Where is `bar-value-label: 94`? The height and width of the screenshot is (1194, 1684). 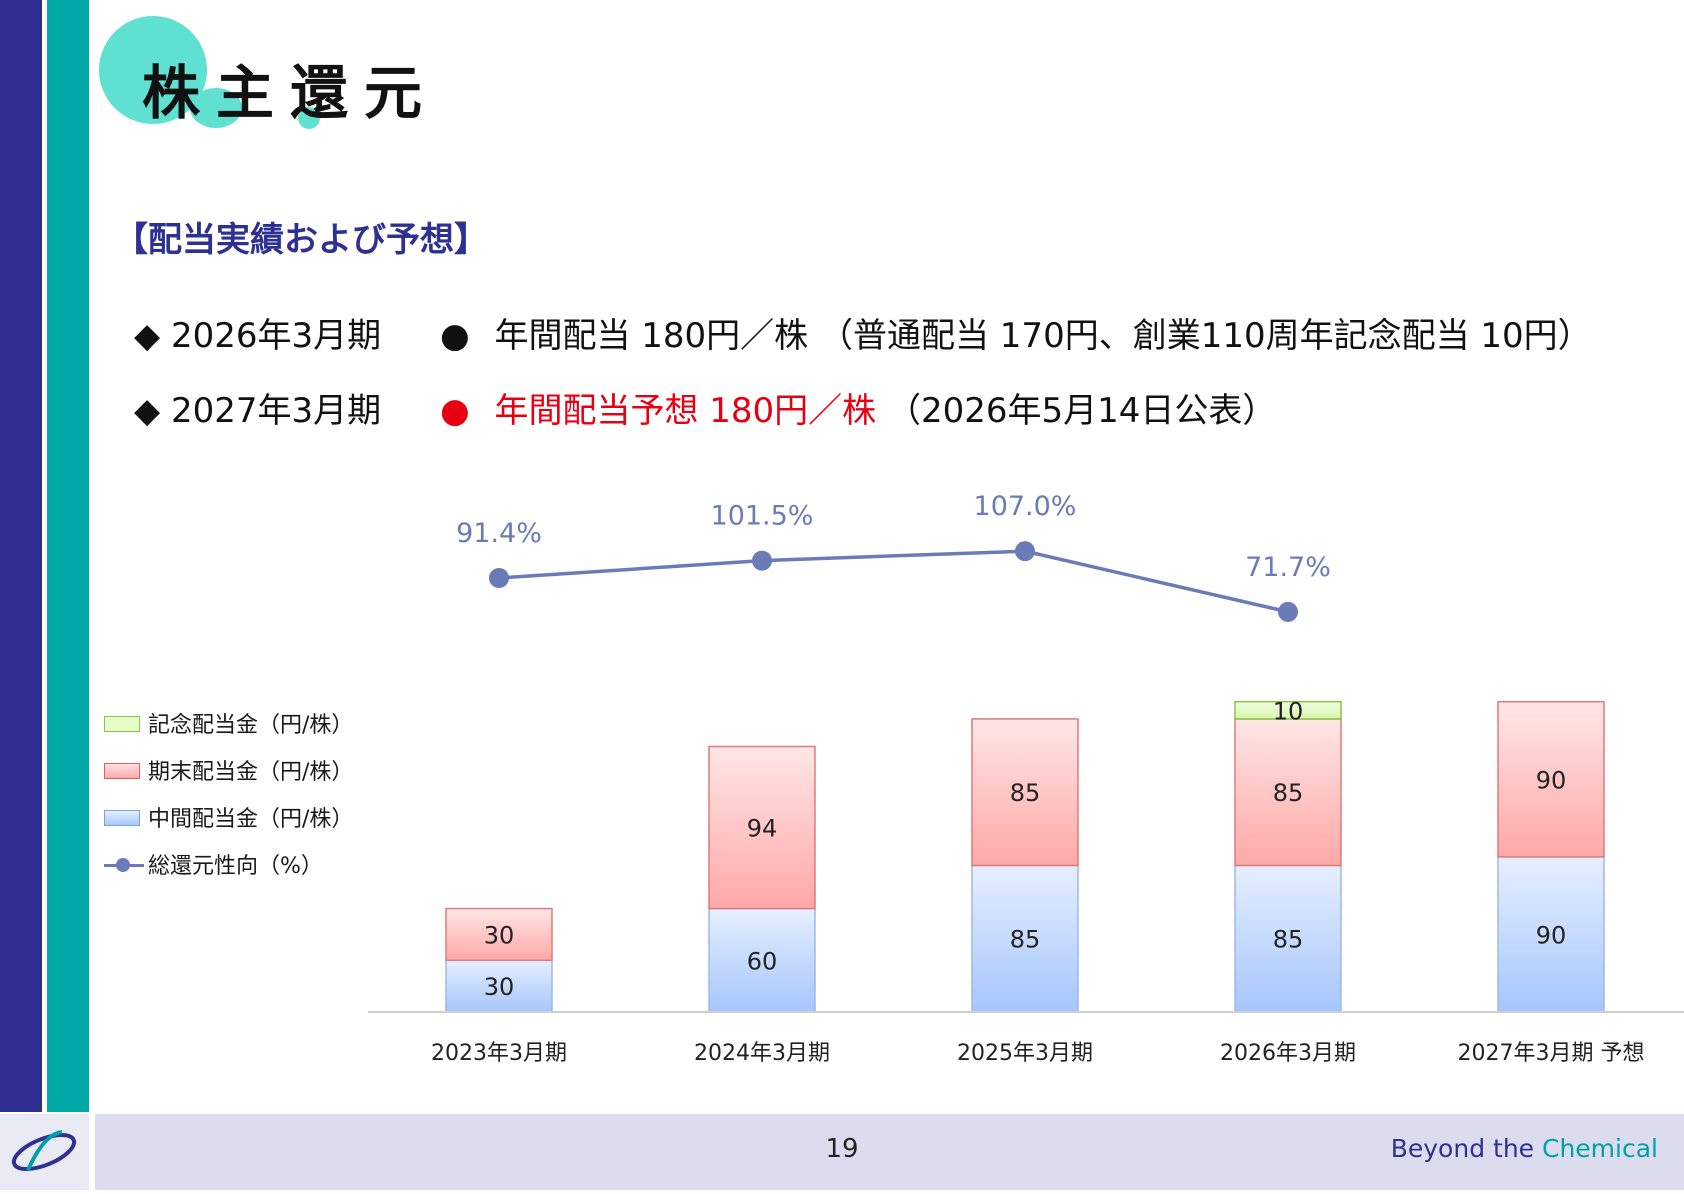
bar-value-label: 94 is located at coordinates (762, 829).